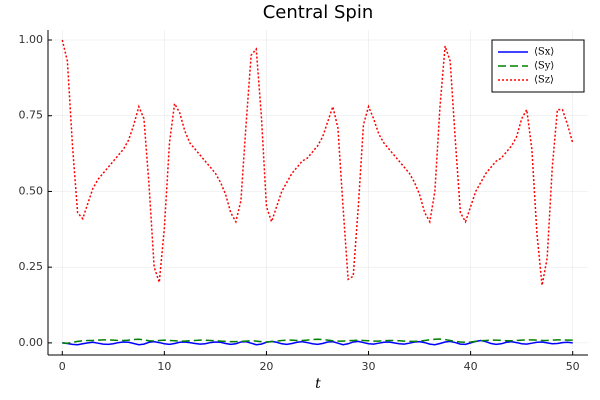 The width and height of the screenshot is (600, 400). What do you see at coordinates (573, 366) in the screenshot?
I see `x-tick-label: 50` at bounding box center [573, 366].